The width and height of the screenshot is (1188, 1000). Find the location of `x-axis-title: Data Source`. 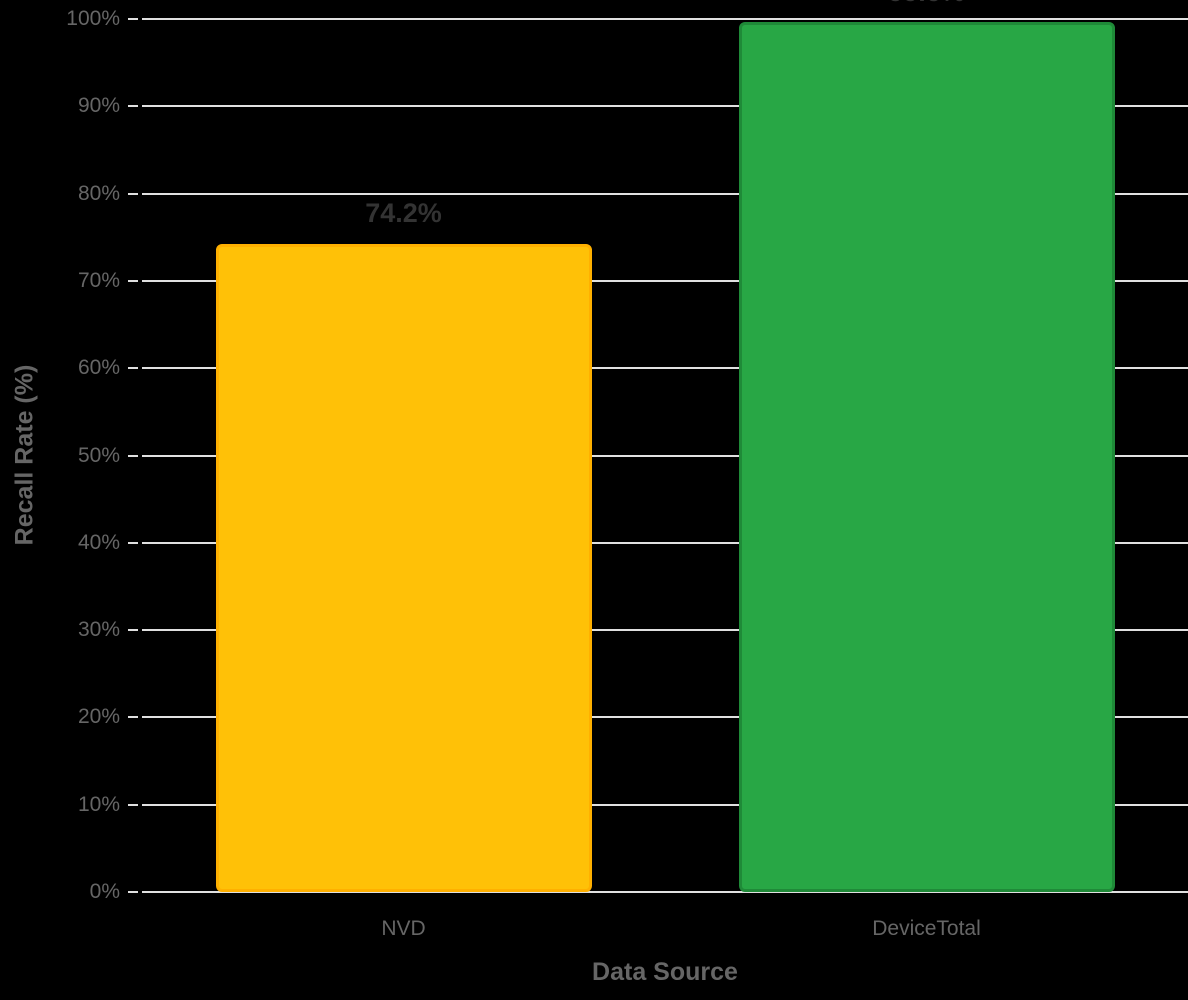

x-axis-title: Data Source is located at coordinates (665, 972).